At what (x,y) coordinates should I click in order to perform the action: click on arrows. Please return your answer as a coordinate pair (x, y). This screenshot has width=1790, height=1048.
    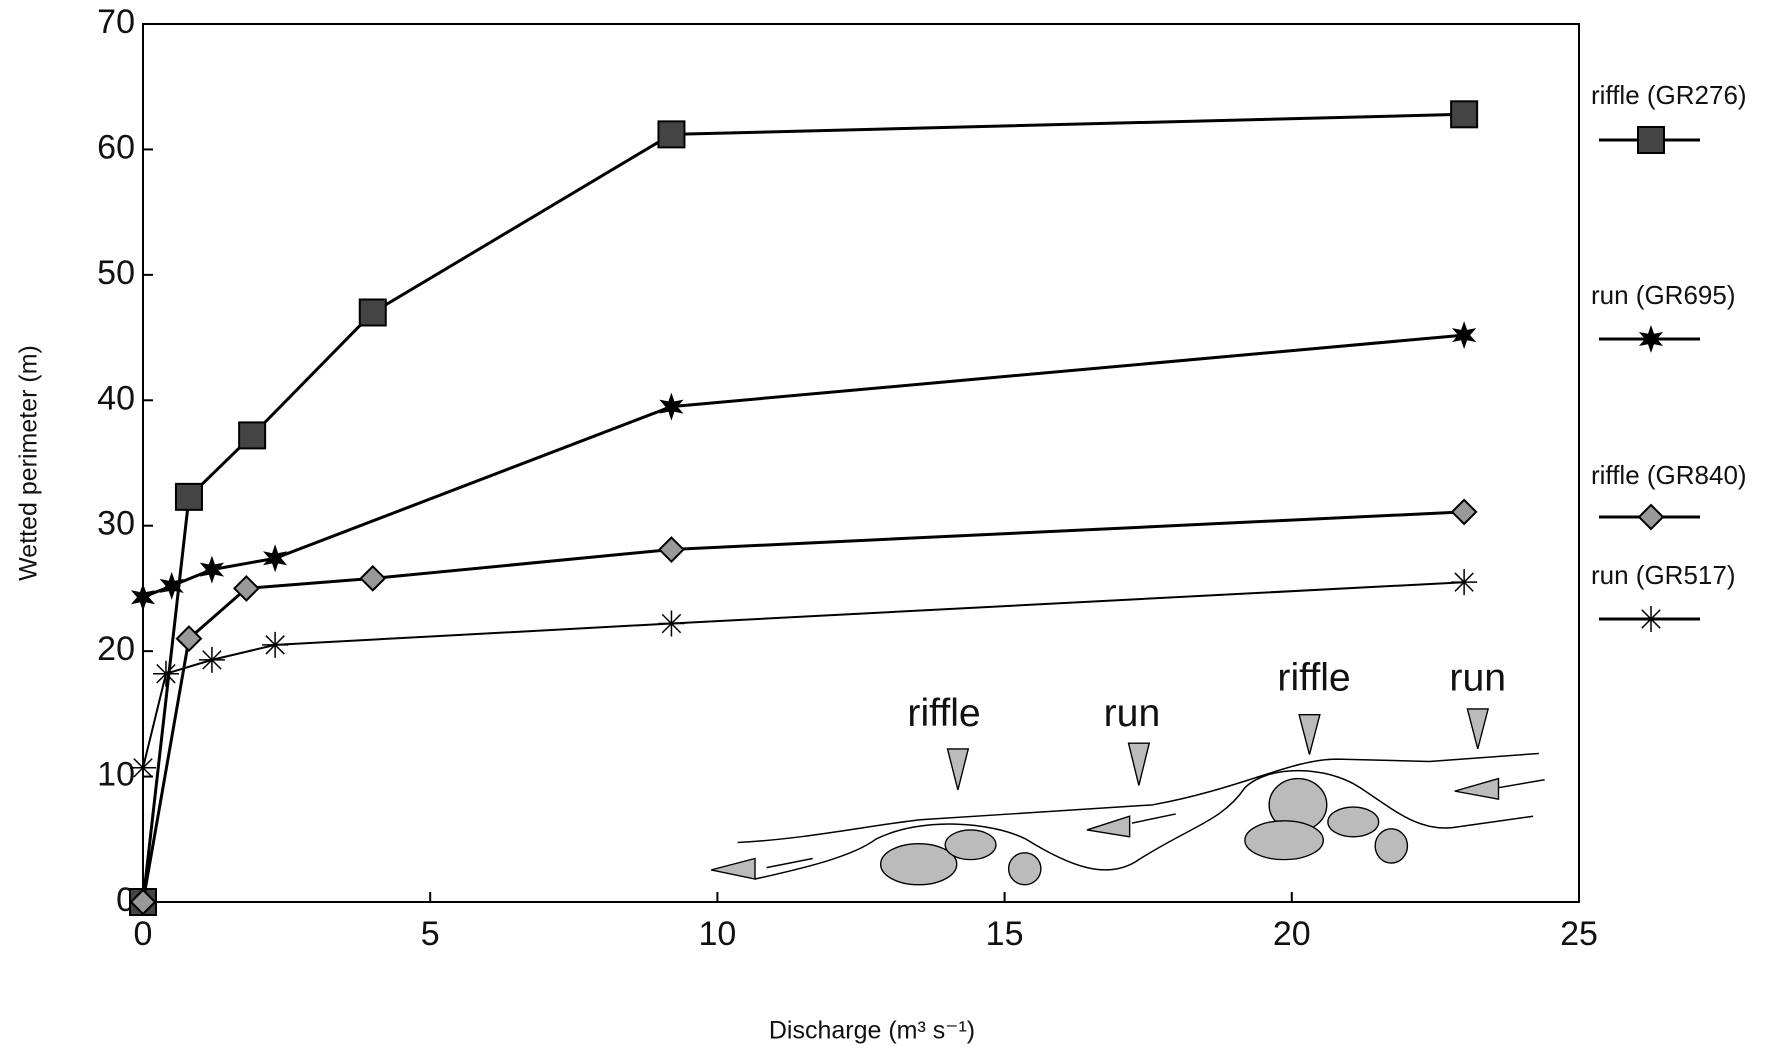
    Looking at the image, I should click on (1105, 794).